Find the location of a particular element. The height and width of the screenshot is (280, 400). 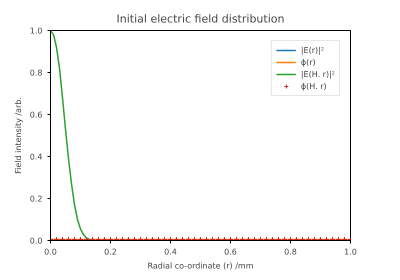

chart-title: Initial electric field distribution is located at coordinates (200, 19).